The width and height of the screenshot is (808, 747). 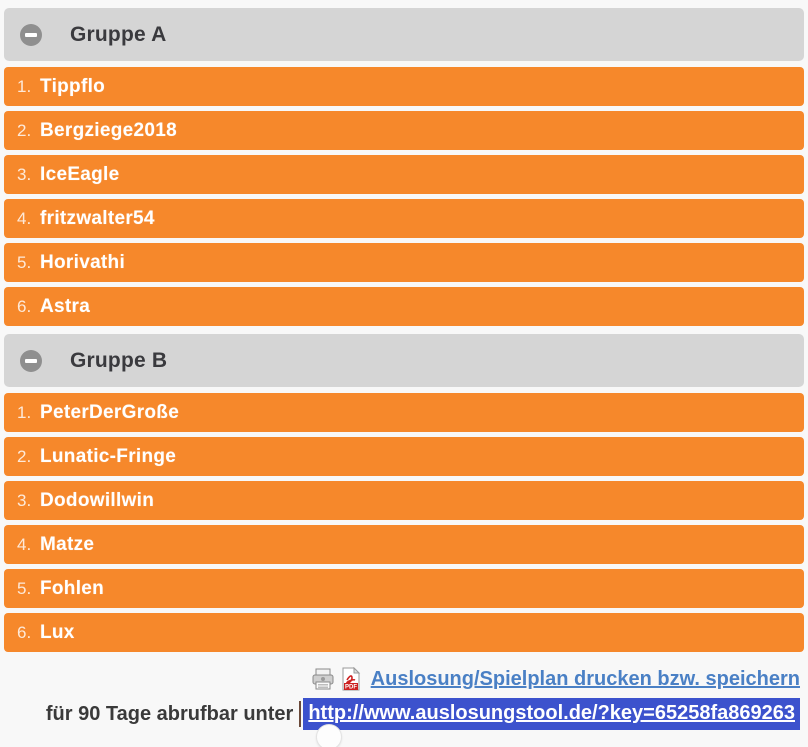 I want to click on participant-row: 2. Bergziege2018, so click(x=404, y=130).